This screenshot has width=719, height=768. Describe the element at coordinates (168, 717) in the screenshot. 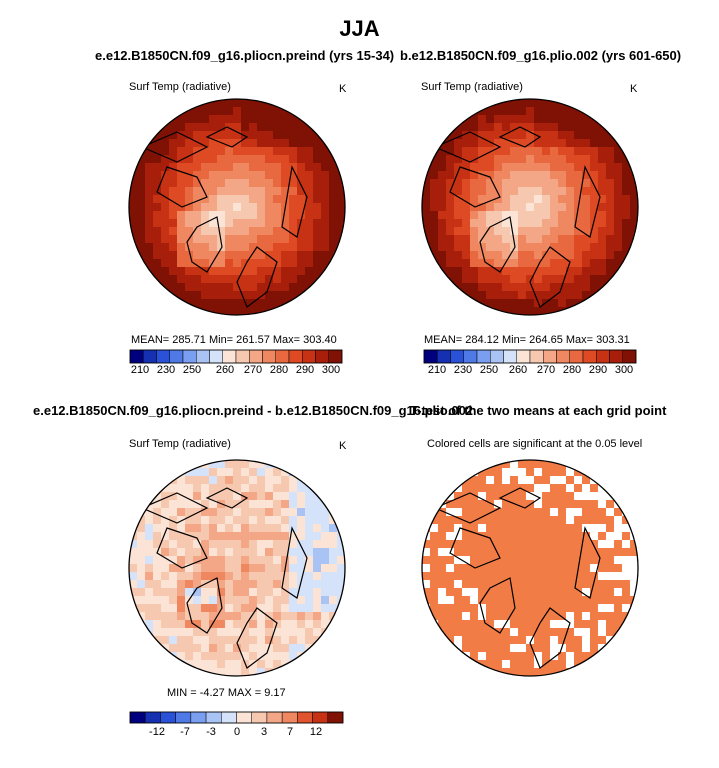

I see `colorbar-swatch` at that location.